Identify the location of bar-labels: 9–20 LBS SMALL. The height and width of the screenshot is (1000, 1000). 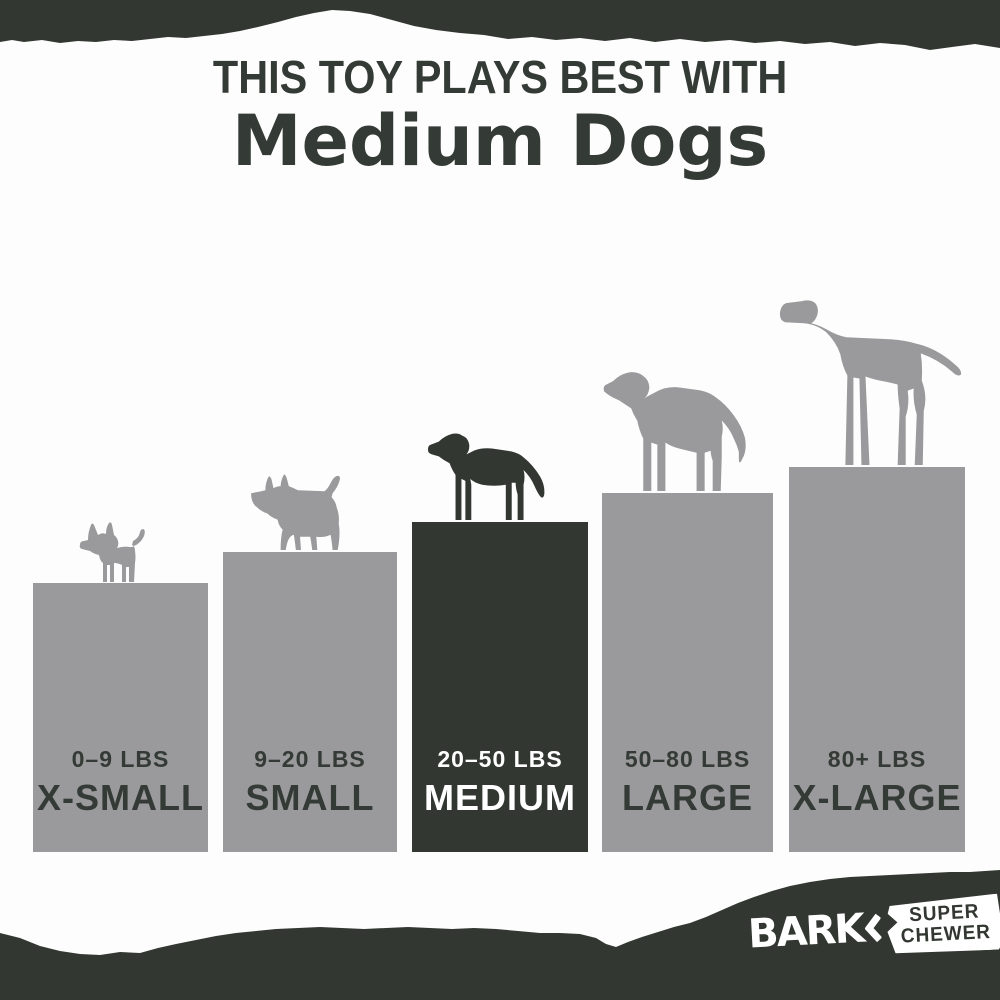
(310, 782).